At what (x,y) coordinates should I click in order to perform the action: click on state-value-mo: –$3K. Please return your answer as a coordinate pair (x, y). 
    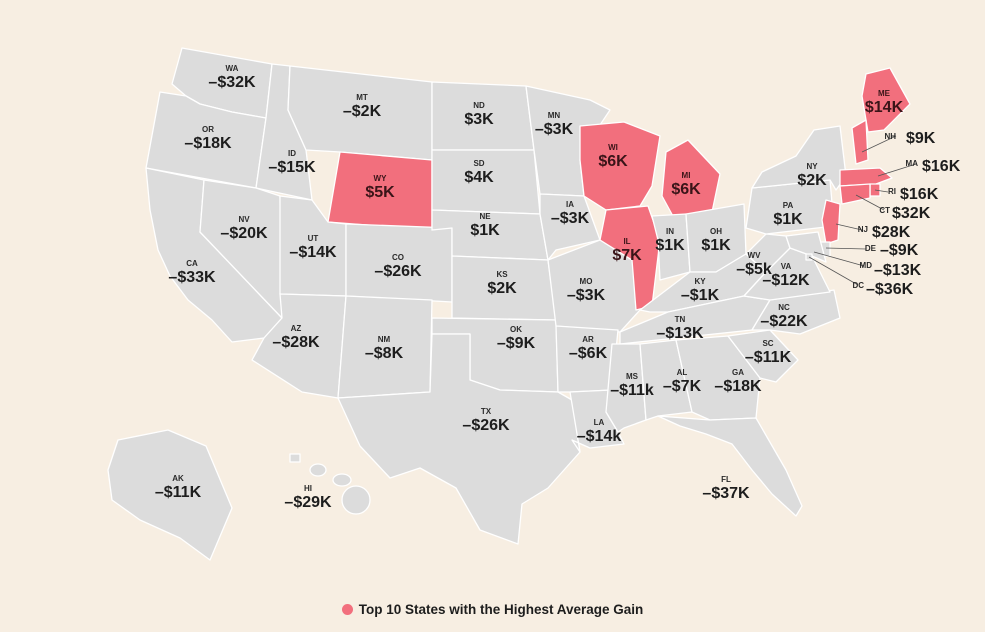
    Looking at the image, I should click on (586, 295).